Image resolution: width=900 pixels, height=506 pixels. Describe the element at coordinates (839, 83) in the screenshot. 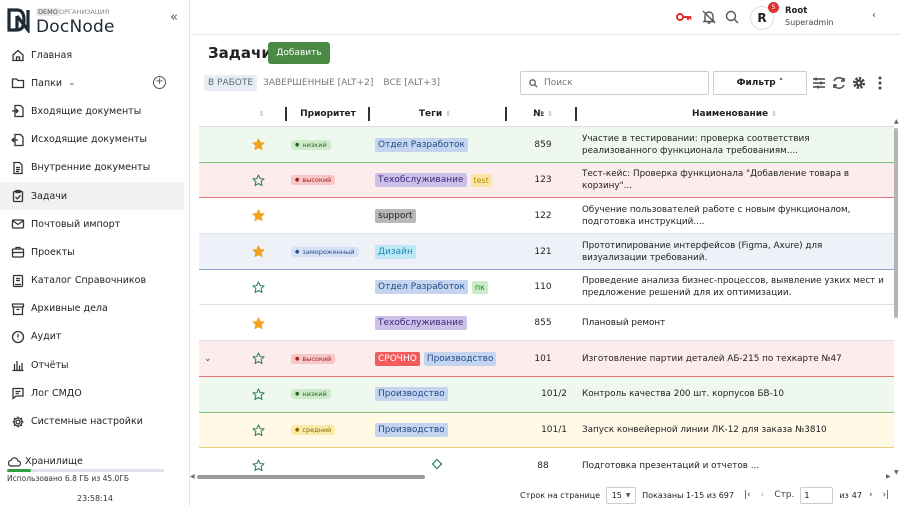

I see `refresh-icon` at that location.